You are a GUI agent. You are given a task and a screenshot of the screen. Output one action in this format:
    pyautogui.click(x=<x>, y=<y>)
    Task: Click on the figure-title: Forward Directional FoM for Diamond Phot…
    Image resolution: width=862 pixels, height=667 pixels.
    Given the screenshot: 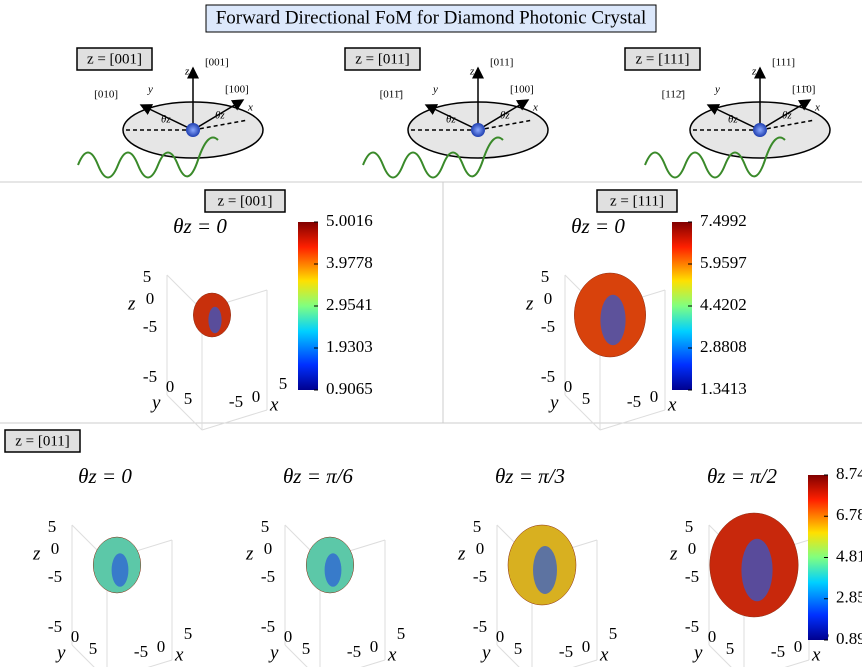 What is the action you would take?
    pyautogui.click(x=431, y=17)
    